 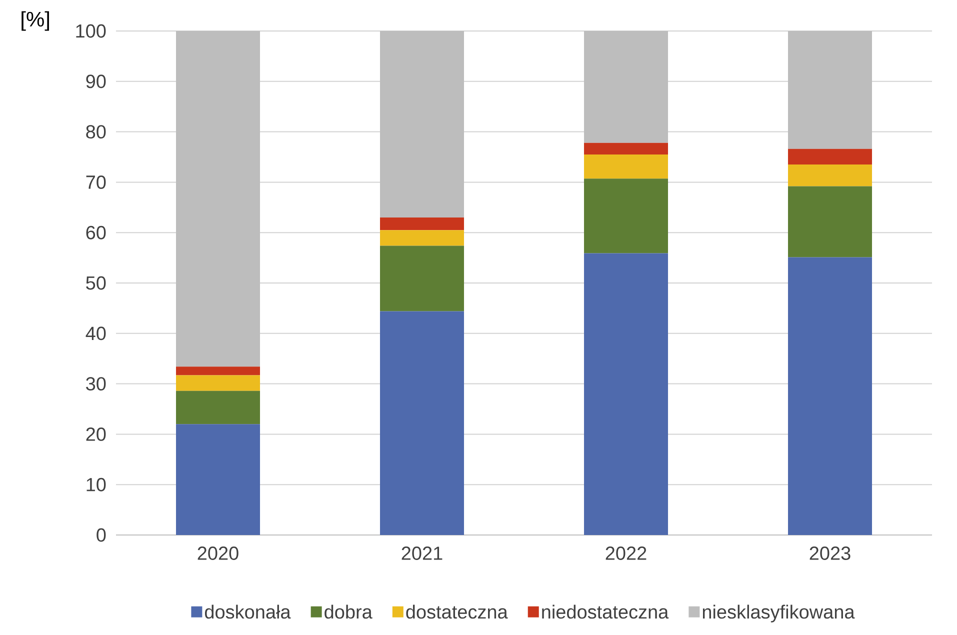 I want to click on y-tick-label: 70, so click(x=96, y=182).